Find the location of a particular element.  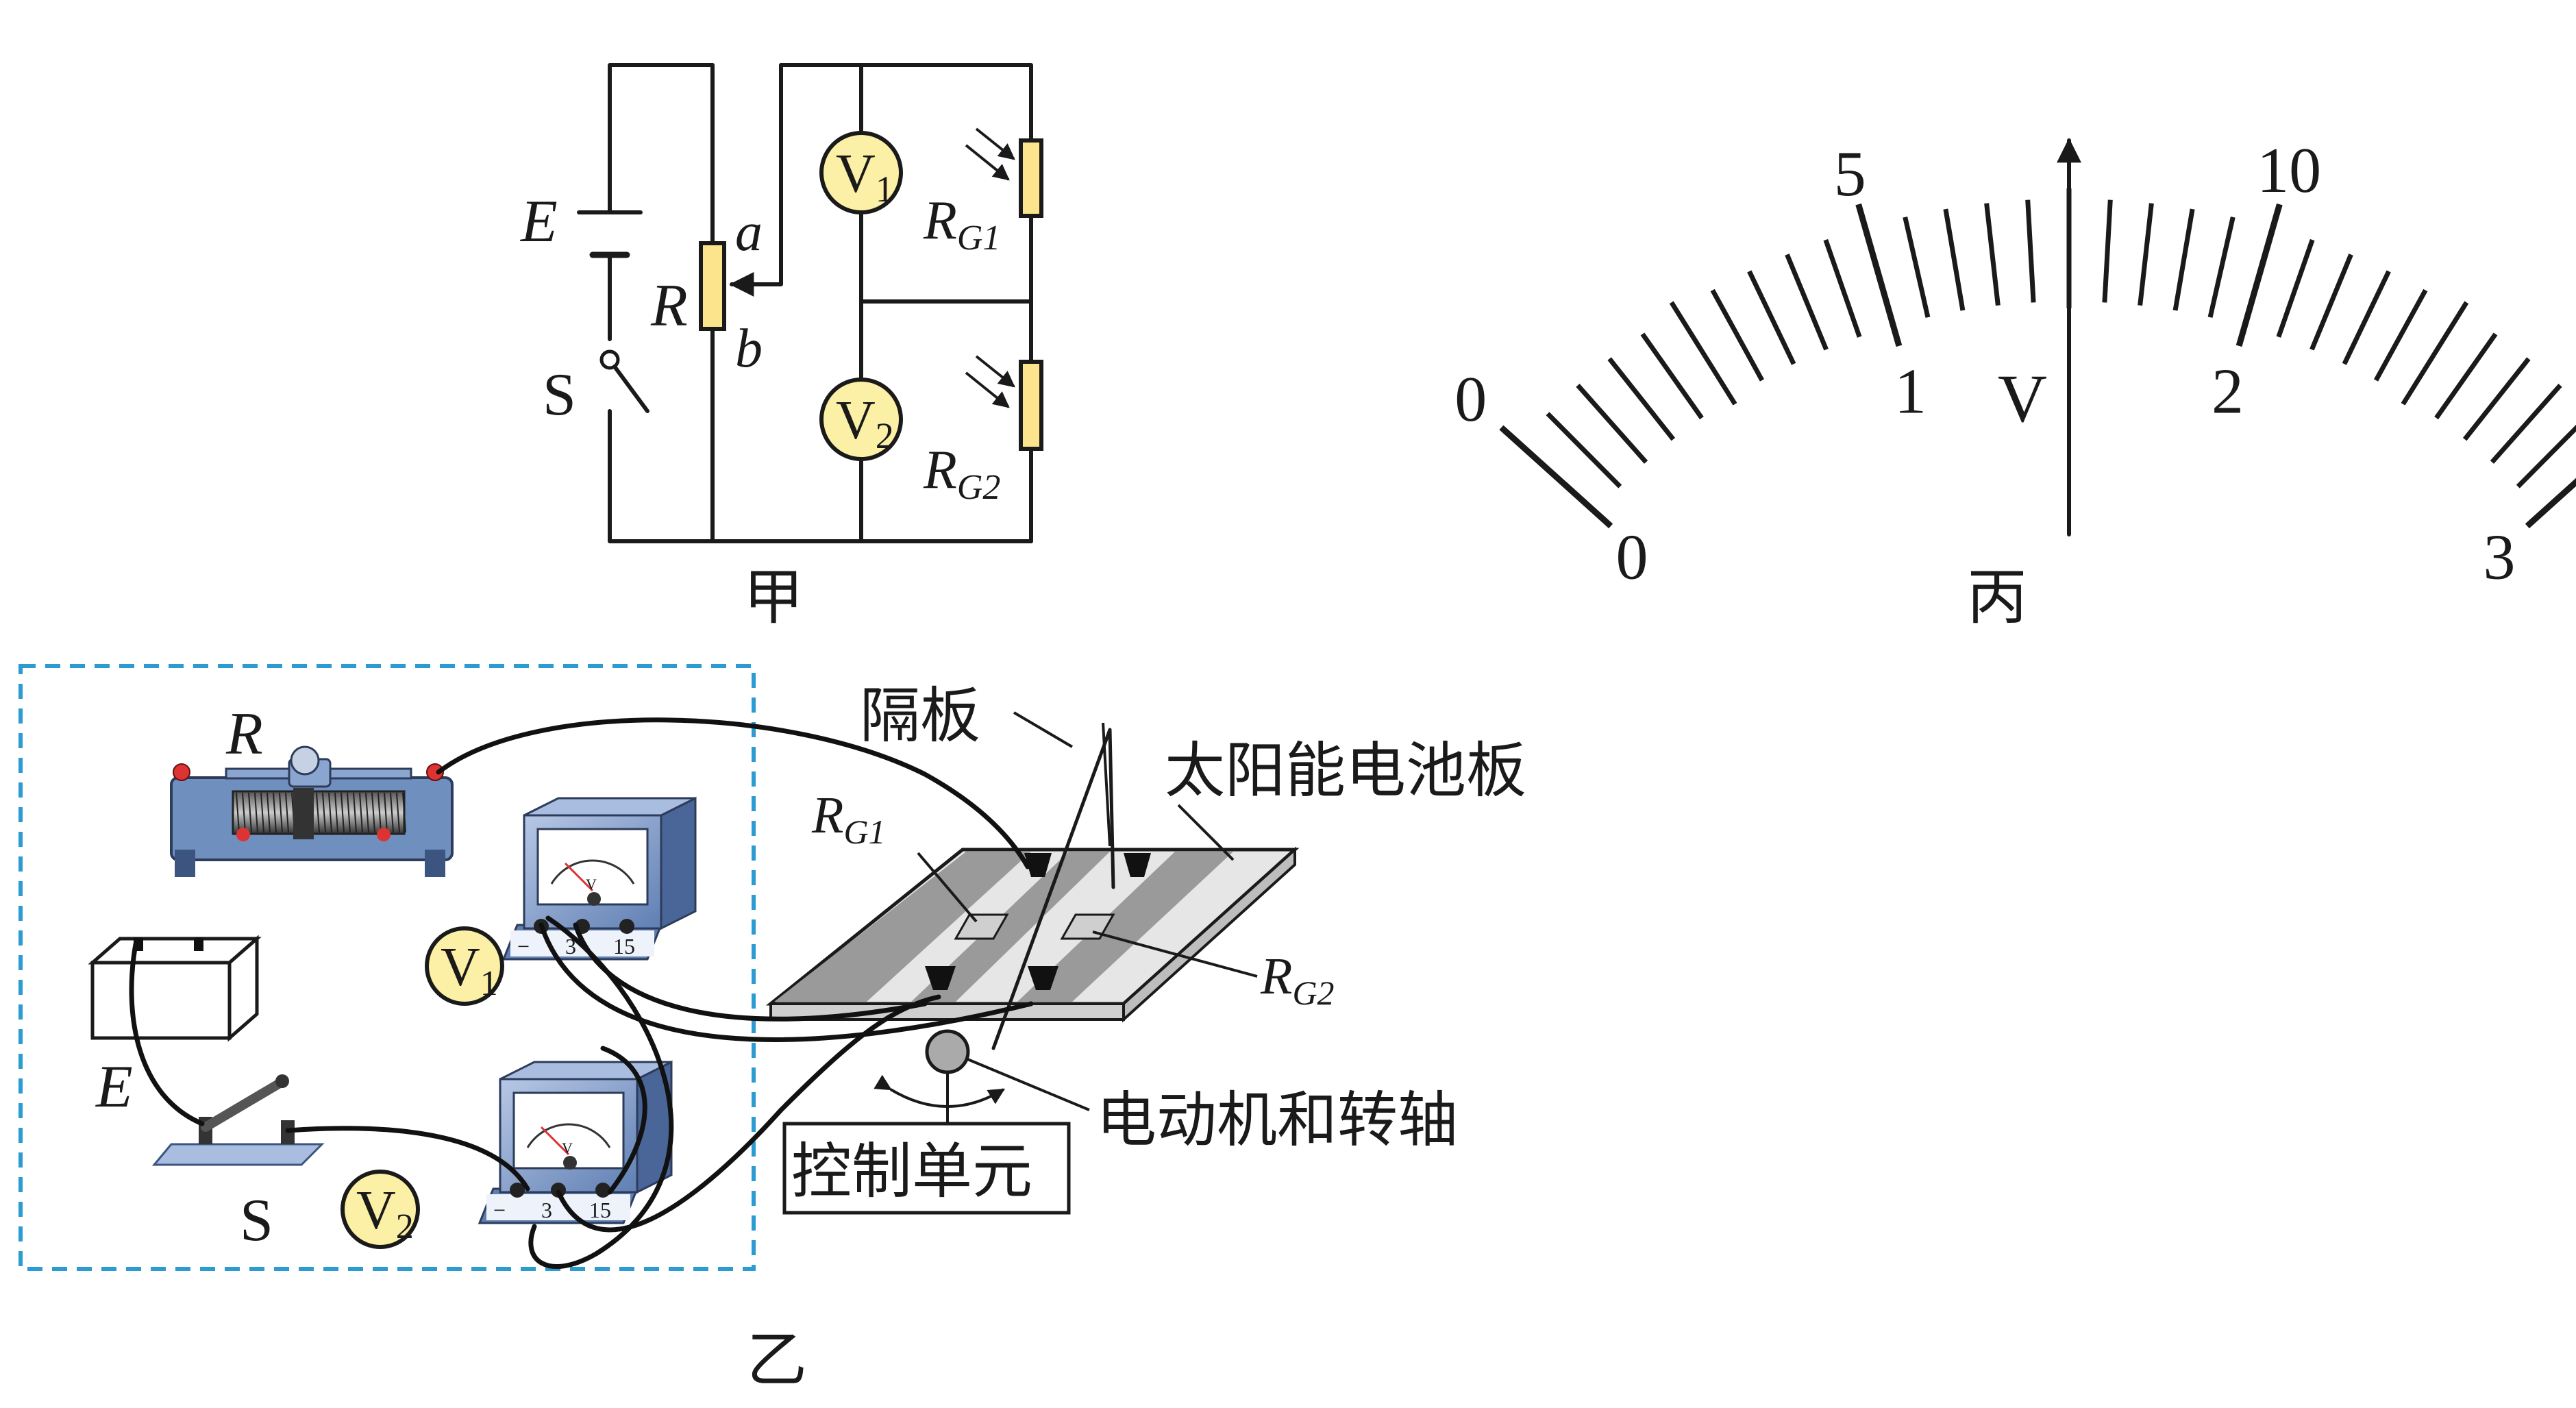

label-s-jia: S is located at coordinates (559, 395).